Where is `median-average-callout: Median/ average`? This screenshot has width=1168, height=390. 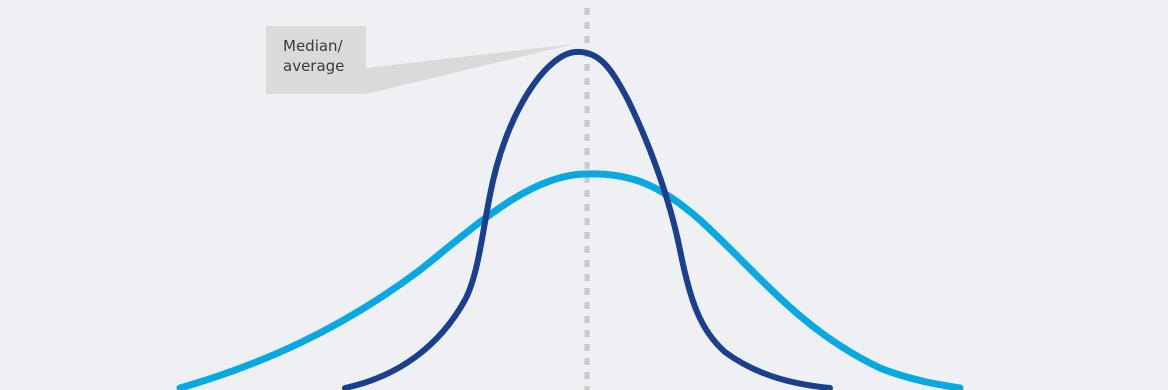 median-average-callout: Median/ average is located at coordinates (313, 56).